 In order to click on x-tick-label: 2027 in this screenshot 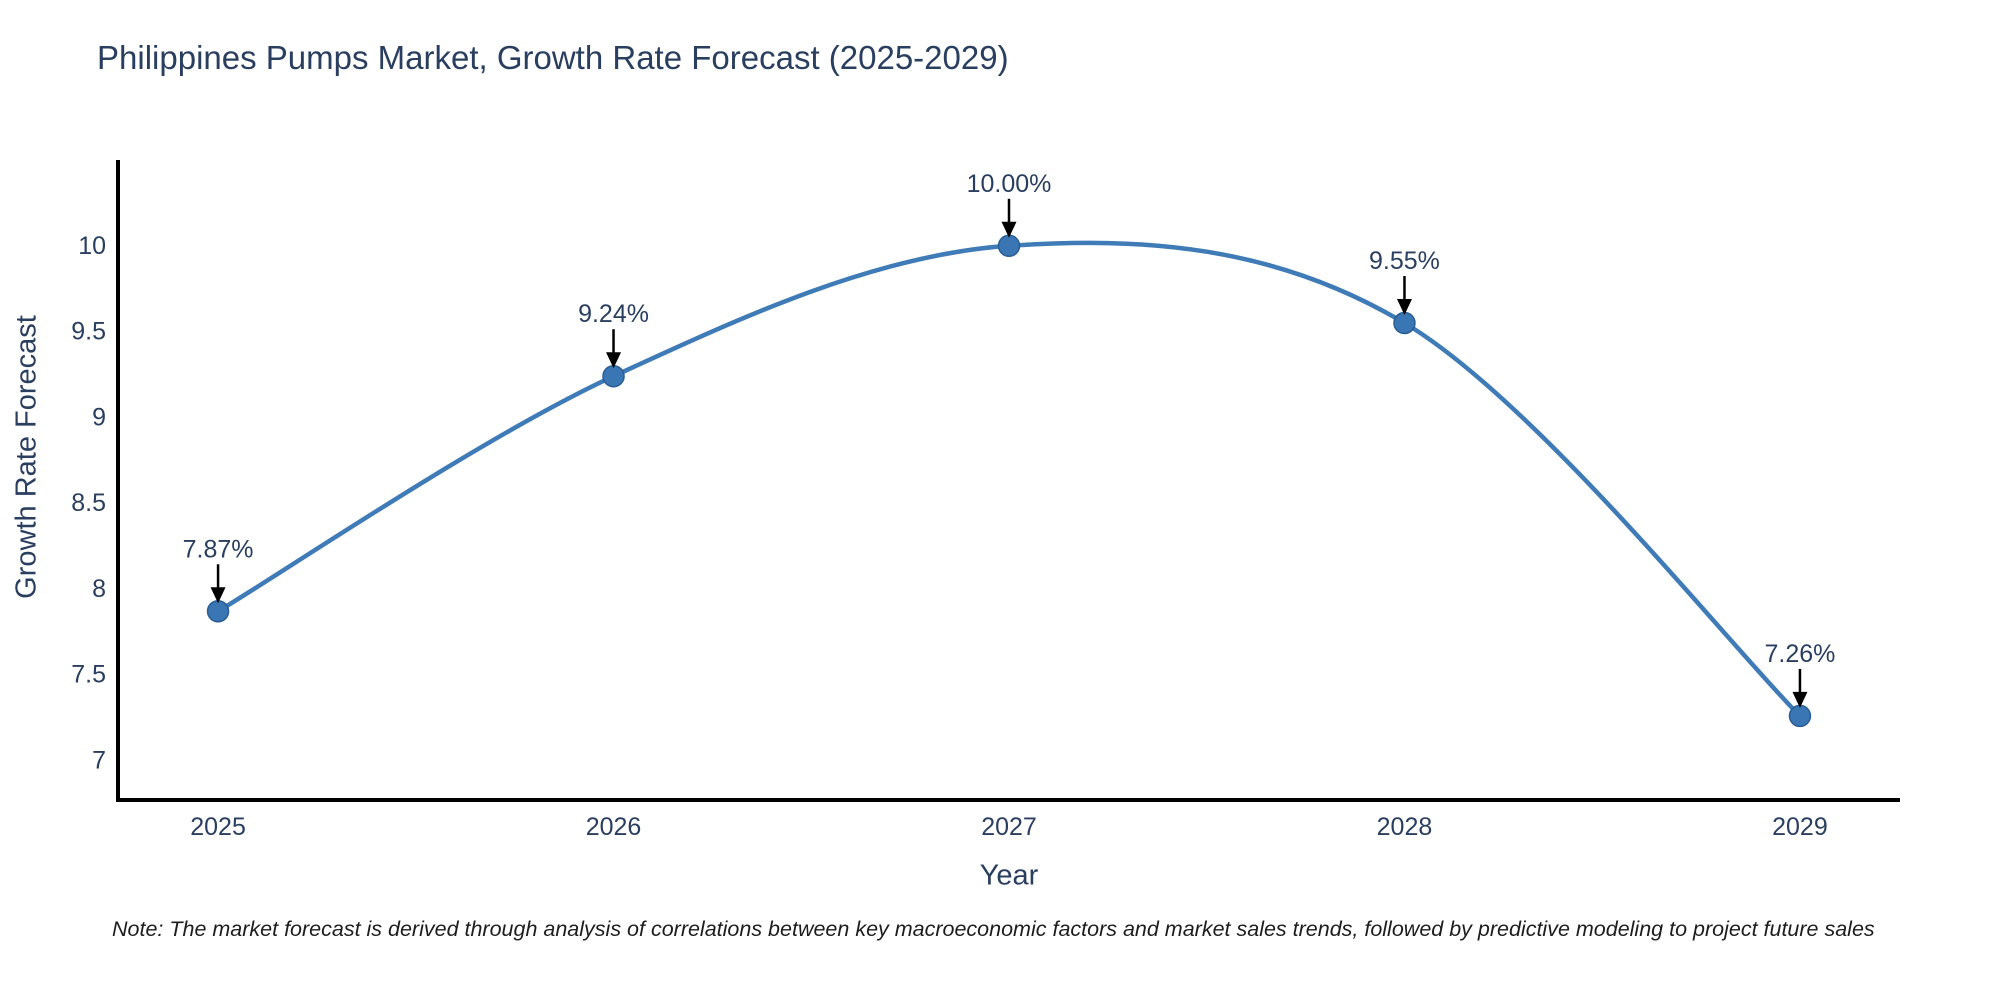, I will do `click(1009, 827)`.